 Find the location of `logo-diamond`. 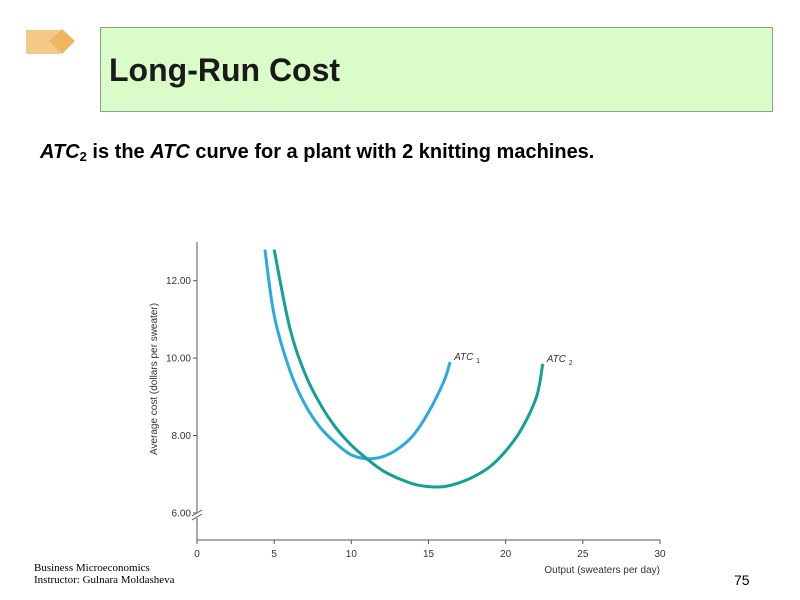

logo-diamond is located at coordinates (62, 41).